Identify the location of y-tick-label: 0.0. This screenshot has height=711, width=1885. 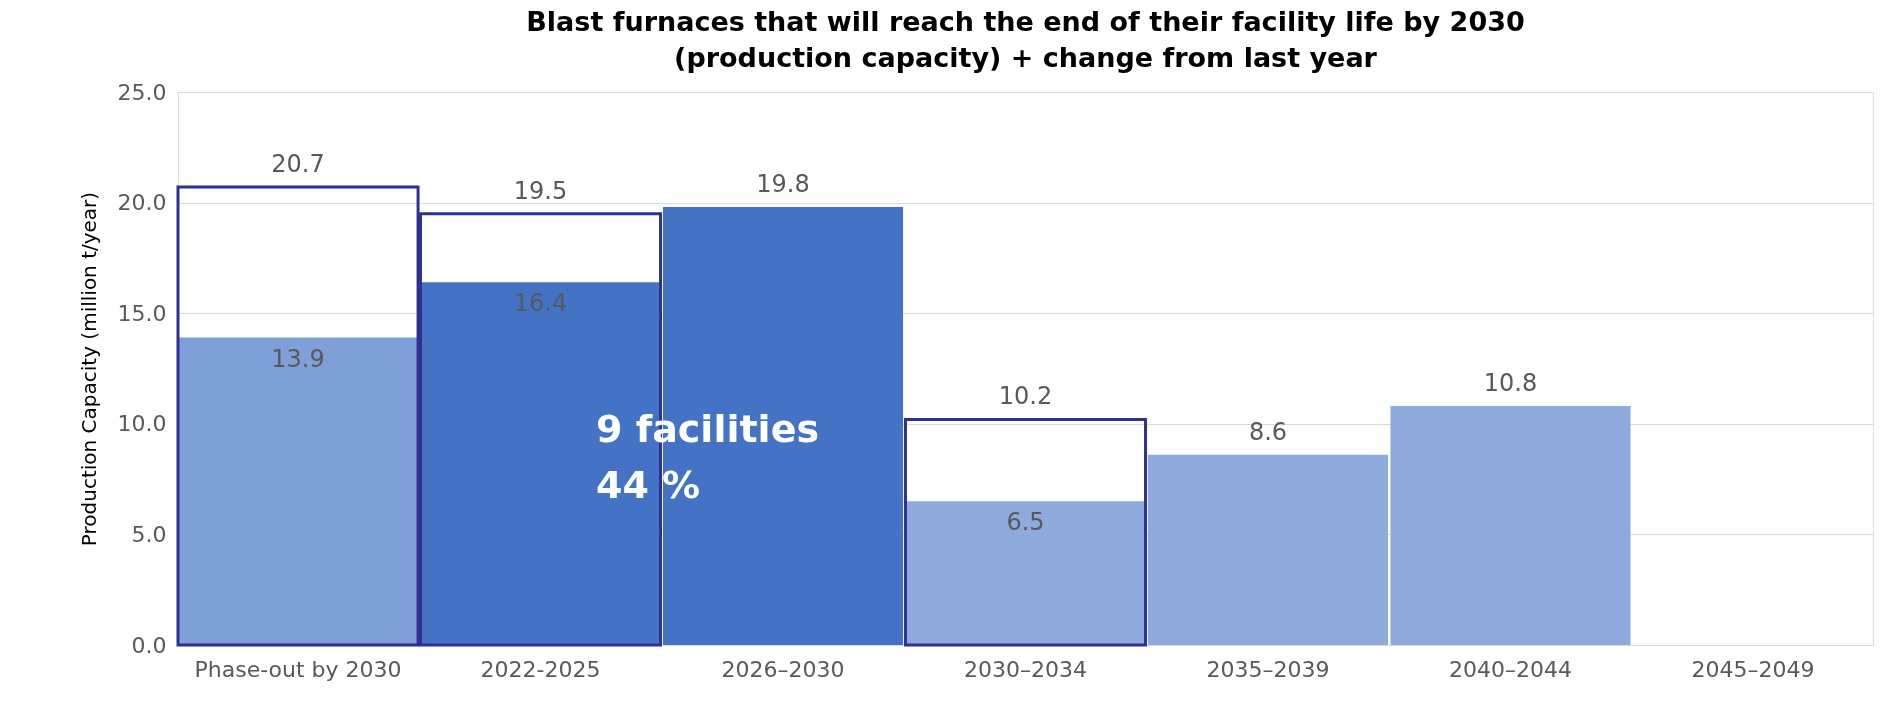
(149, 645).